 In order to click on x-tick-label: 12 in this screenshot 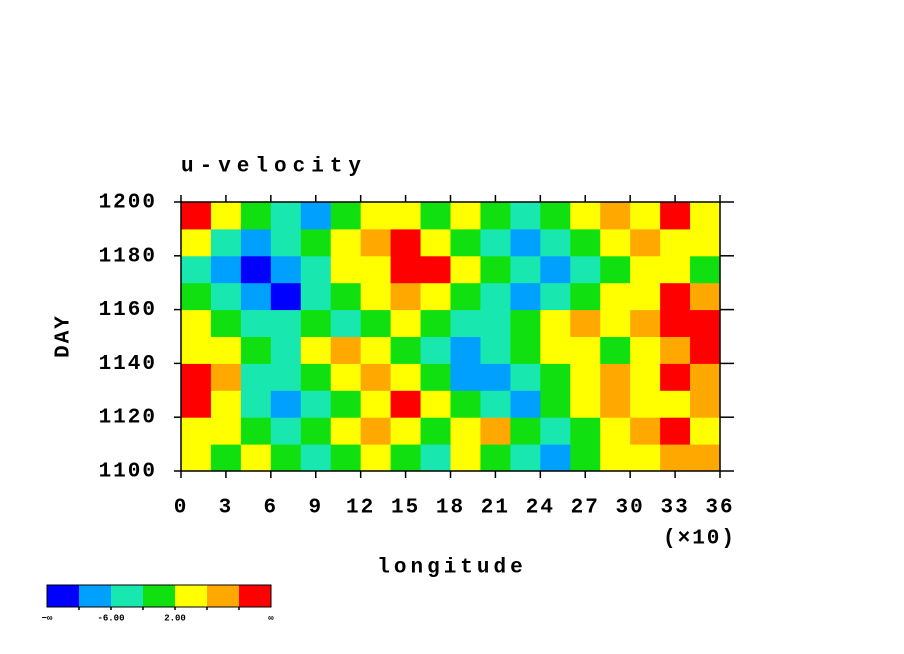, I will do `click(360, 508)`.